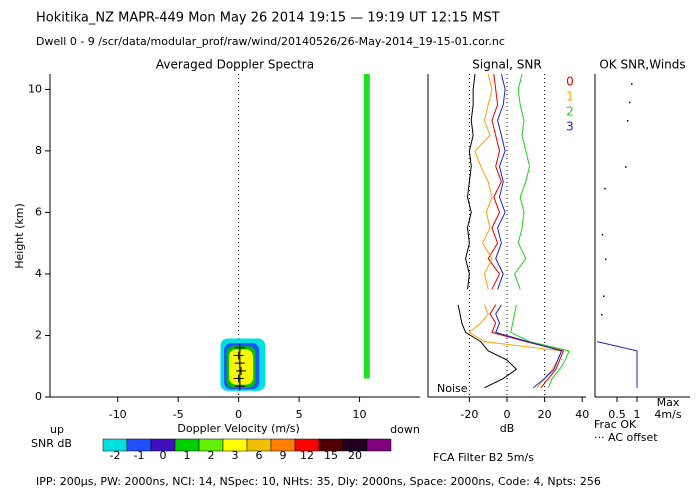 The image size is (700, 500). What do you see at coordinates (51, 443) in the screenshot?
I see `colorbar-label: SNR dB` at bounding box center [51, 443].